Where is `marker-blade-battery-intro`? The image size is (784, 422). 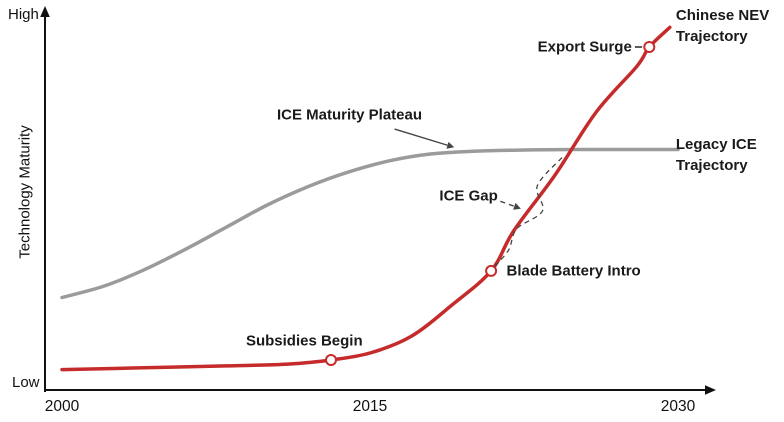 marker-blade-battery-intro is located at coordinates (491, 270).